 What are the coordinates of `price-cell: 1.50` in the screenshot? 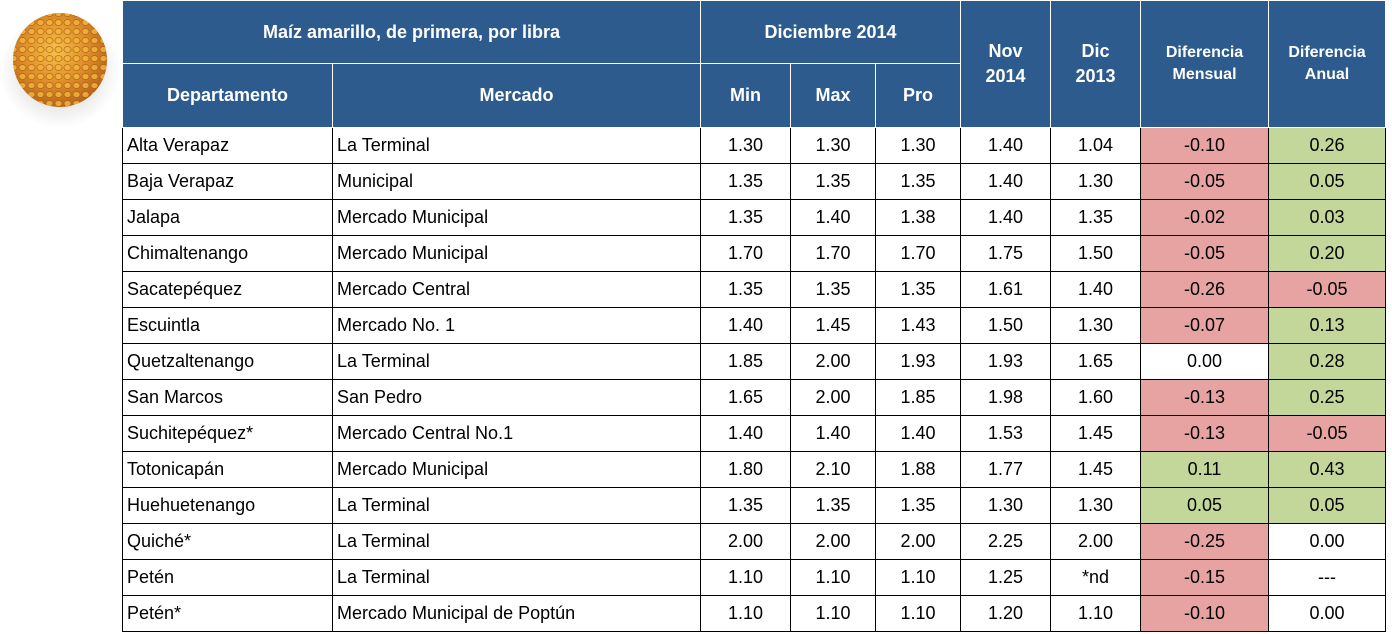 It's located at (1096, 253).